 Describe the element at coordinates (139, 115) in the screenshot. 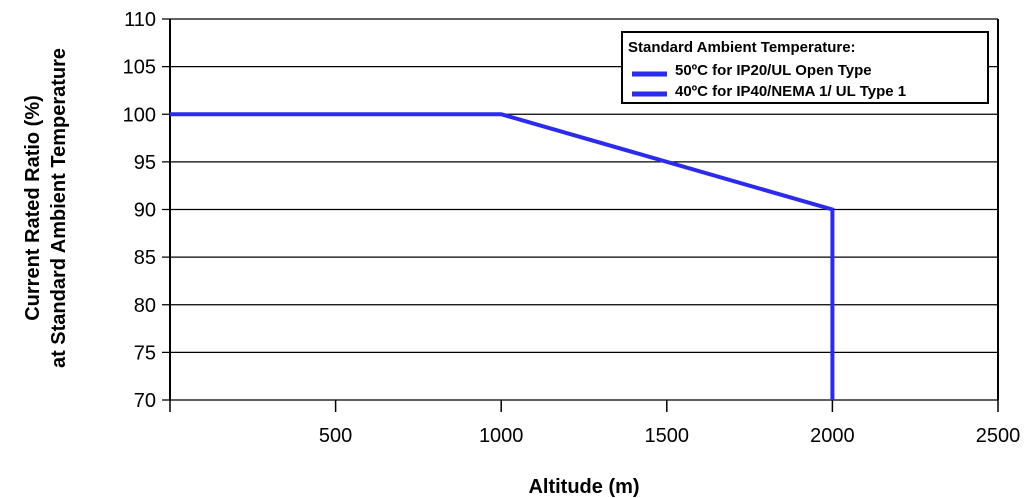

I see `y-tick-label-100: 100` at that location.